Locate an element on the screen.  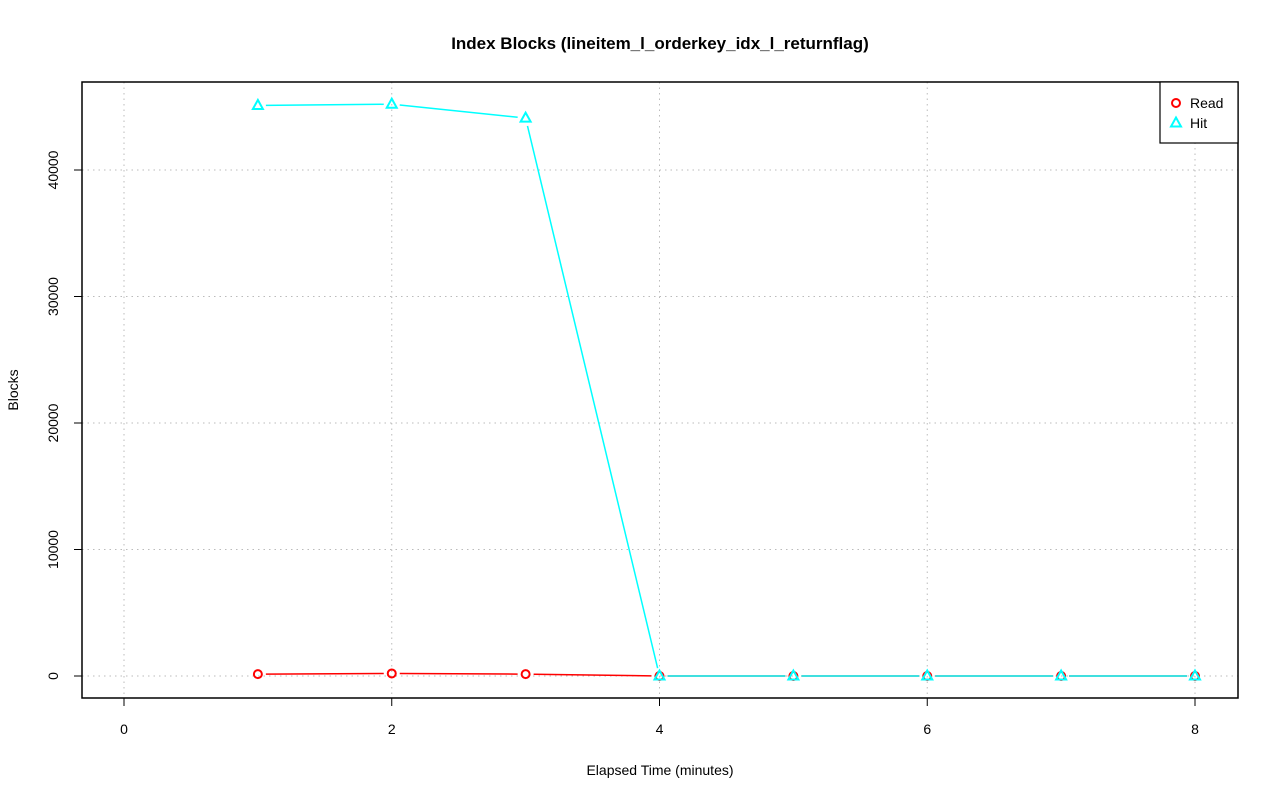
y-tick-label: 20000 is located at coordinates (53, 422).